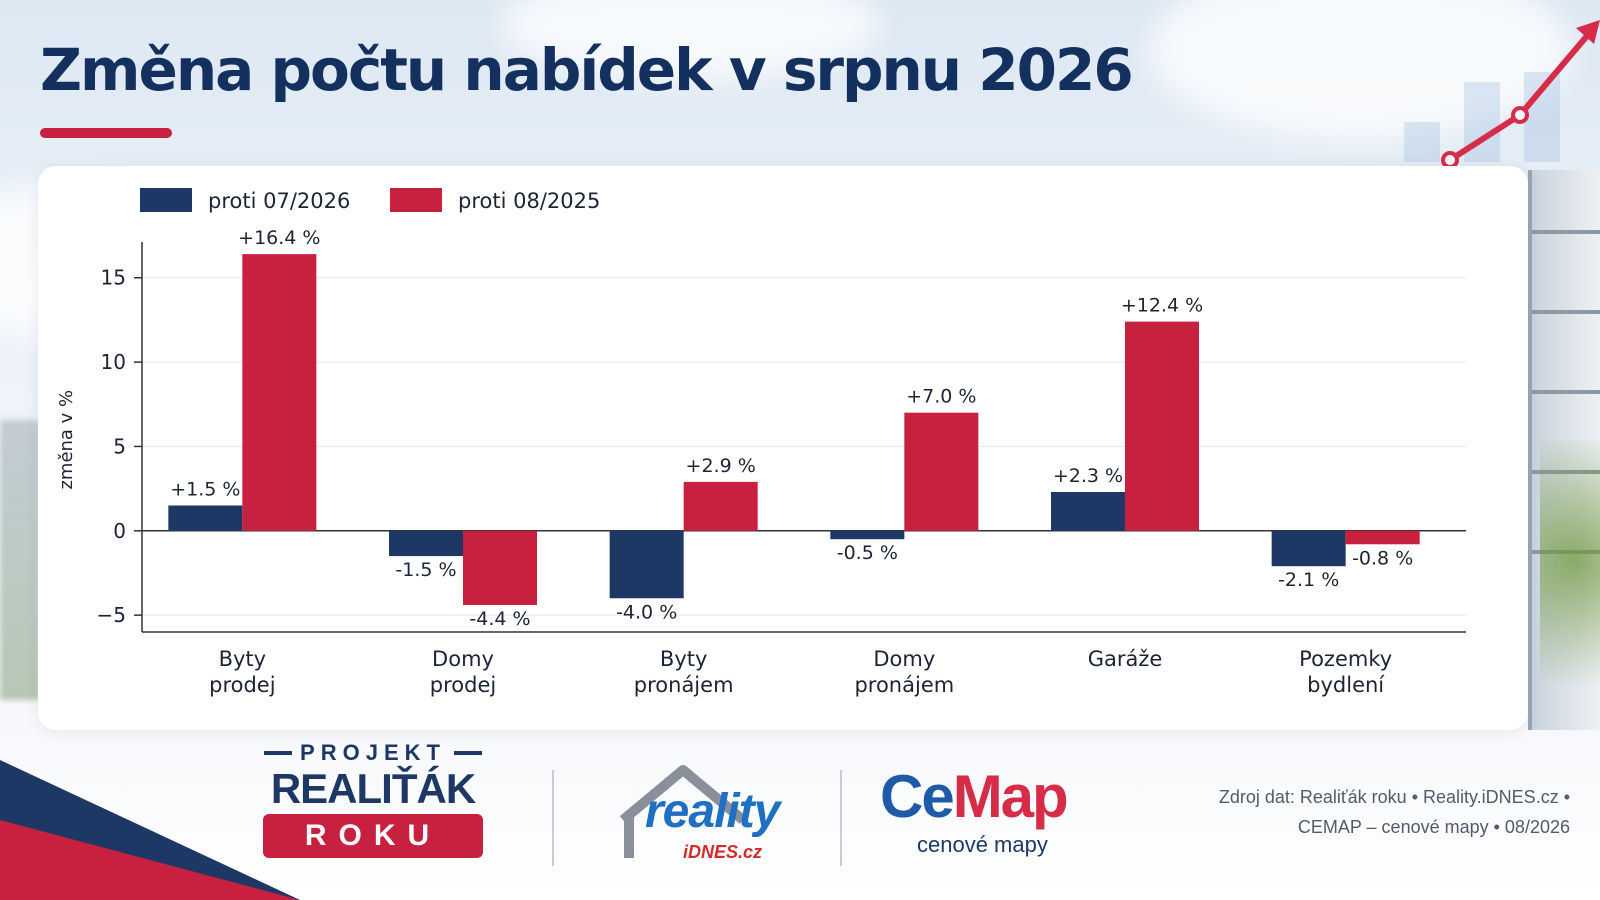 This screenshot has height=900, width=1600. I want to click on y-axis-label: změna v %, so click(66, 440).